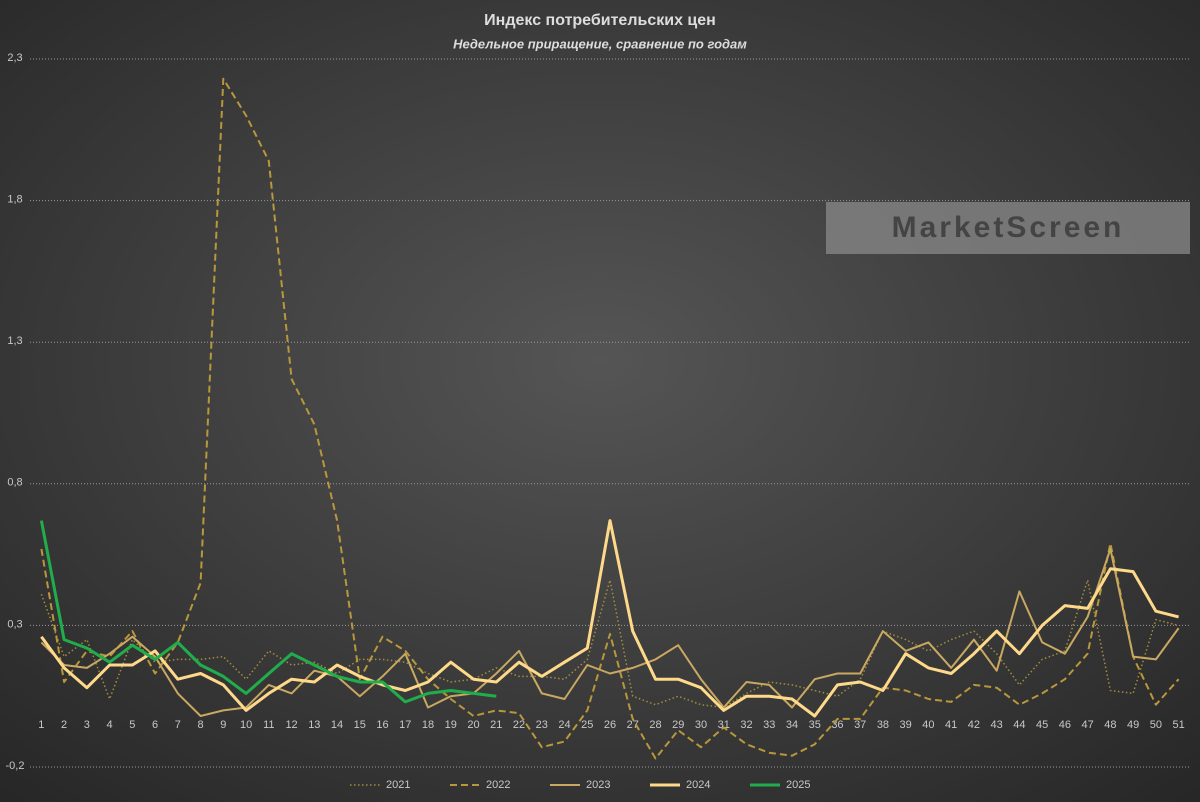  Describe the element at coordinates (314, 725) in the screenshot. I see `x-tick-label: 13` at that location.